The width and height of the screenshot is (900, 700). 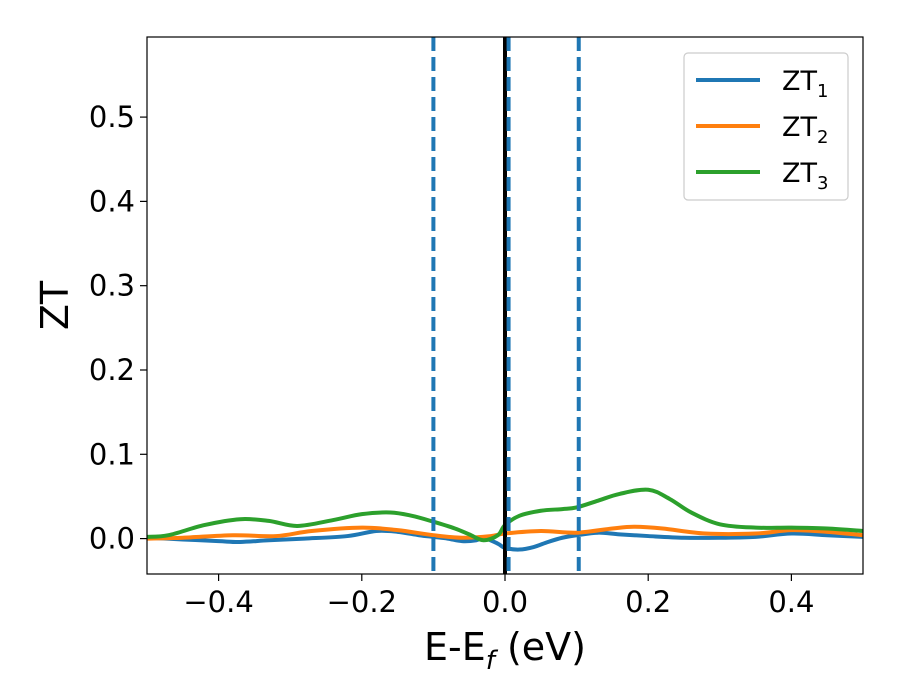 I want to click on x-axis-label: E-Ef (eV), so click(x=505, y=650).